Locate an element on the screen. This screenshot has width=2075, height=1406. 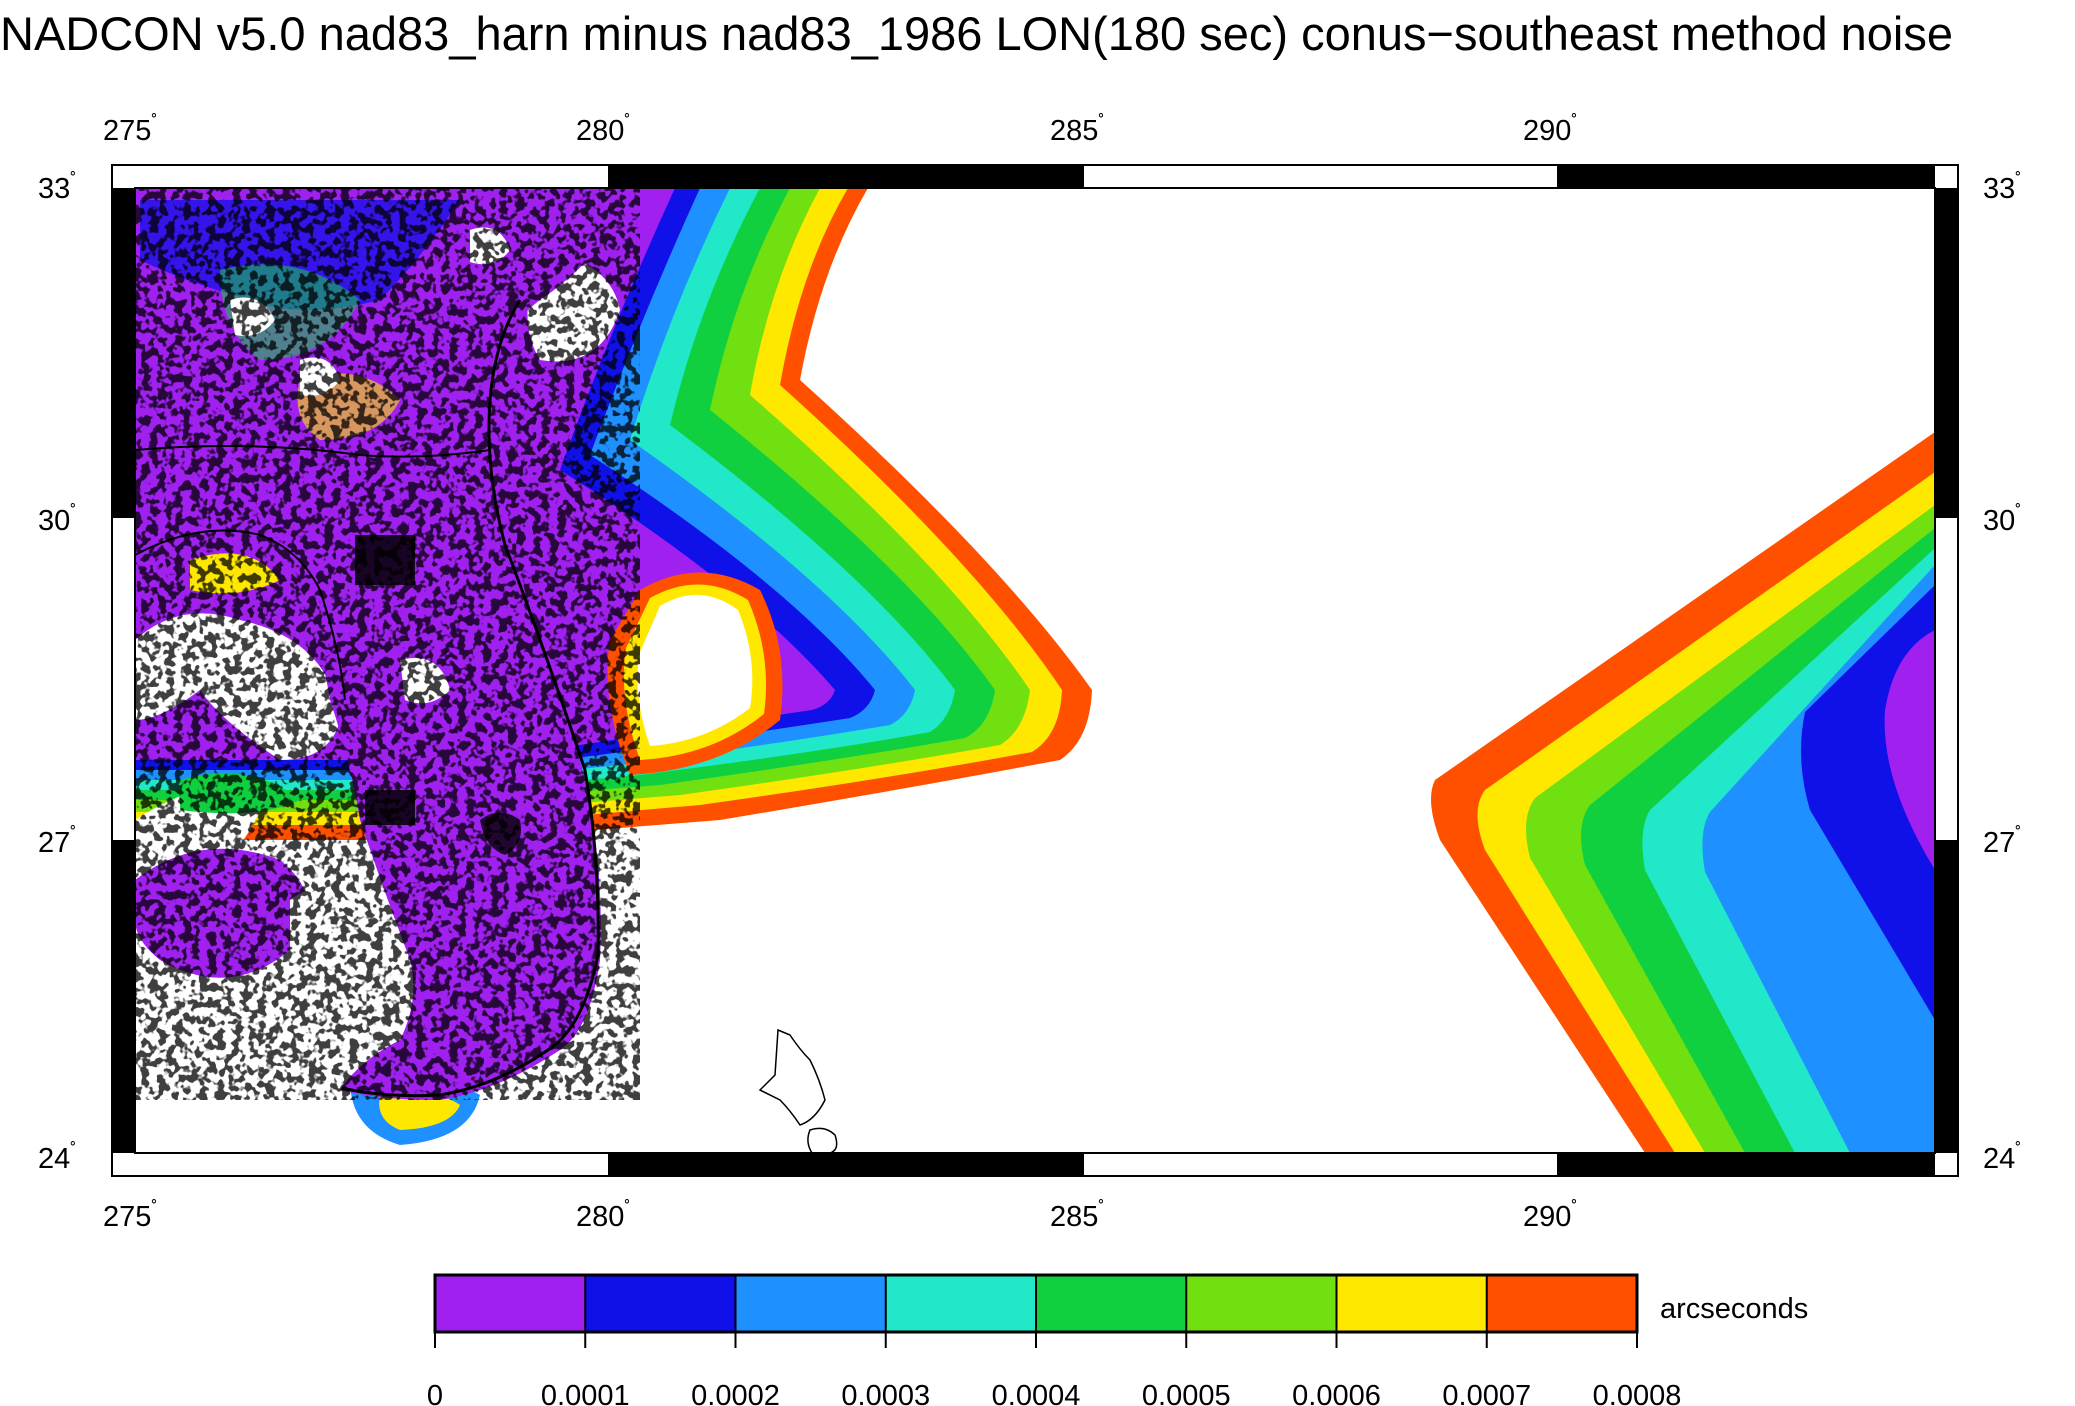
gulf-white-lower is located at coordinates (220, 1052).